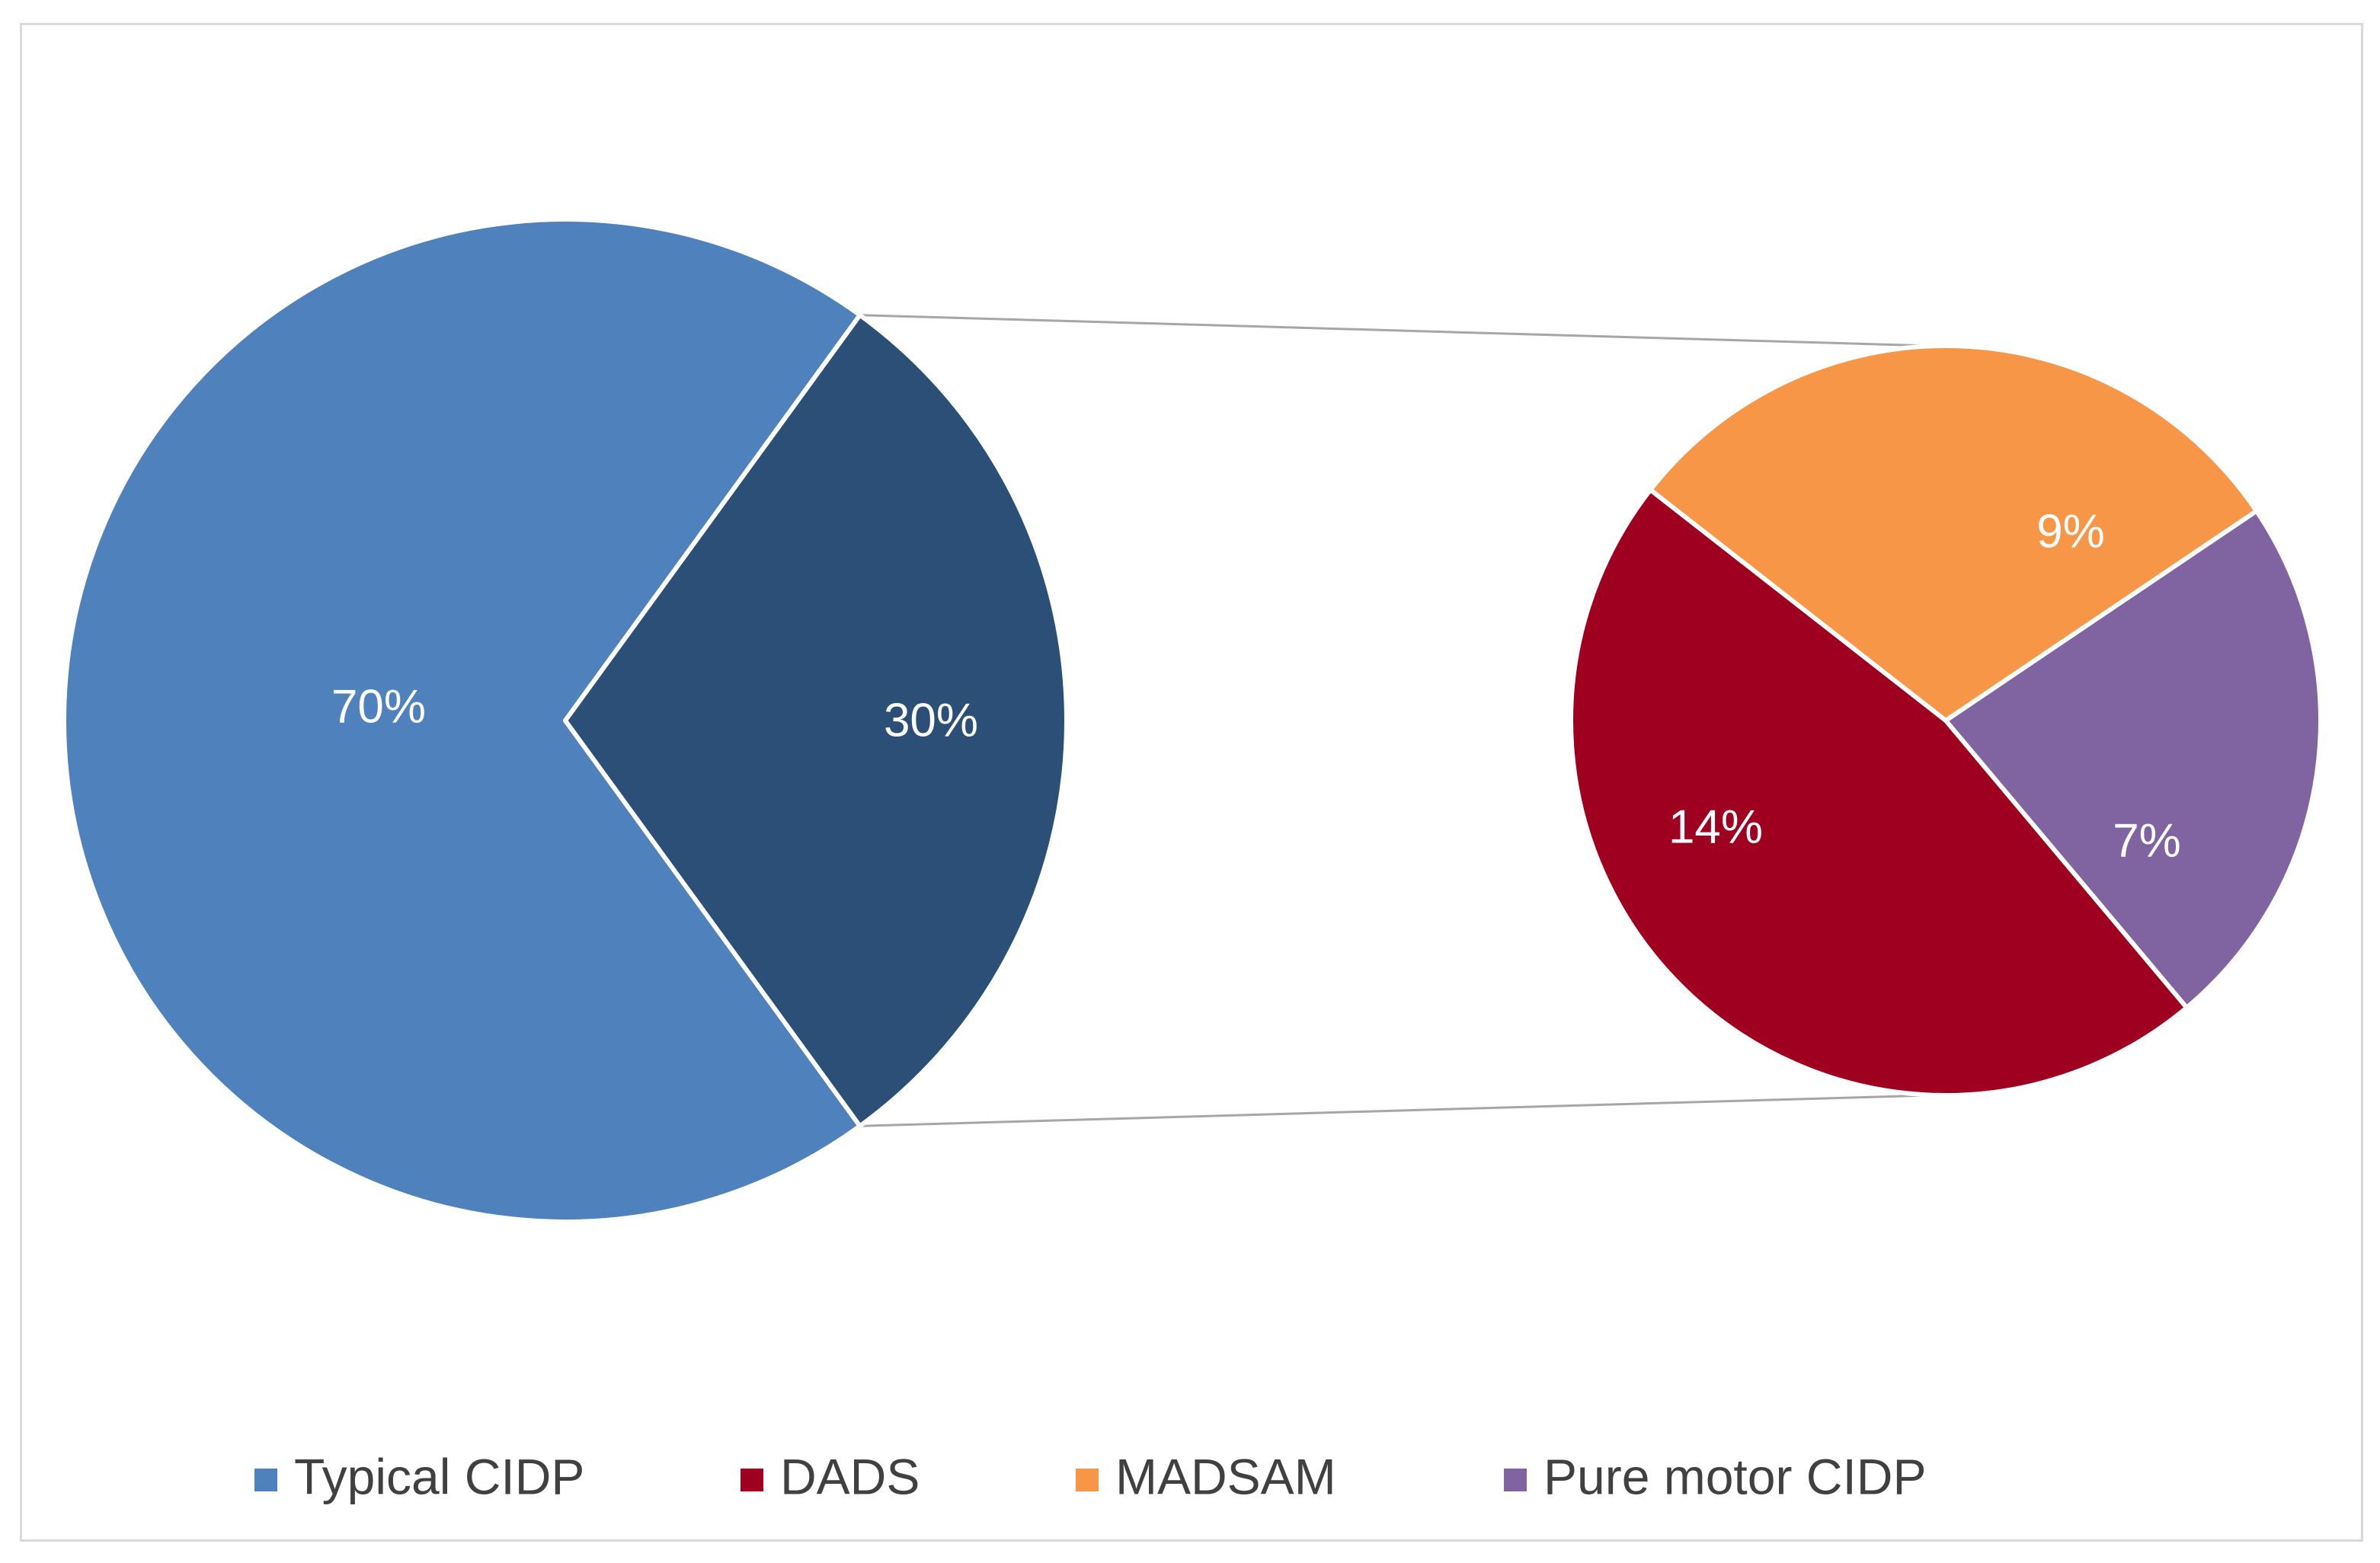  I want to click on legend-label-pure-motor-cidp: Pure motor CIDP, so click(1735, 1476).